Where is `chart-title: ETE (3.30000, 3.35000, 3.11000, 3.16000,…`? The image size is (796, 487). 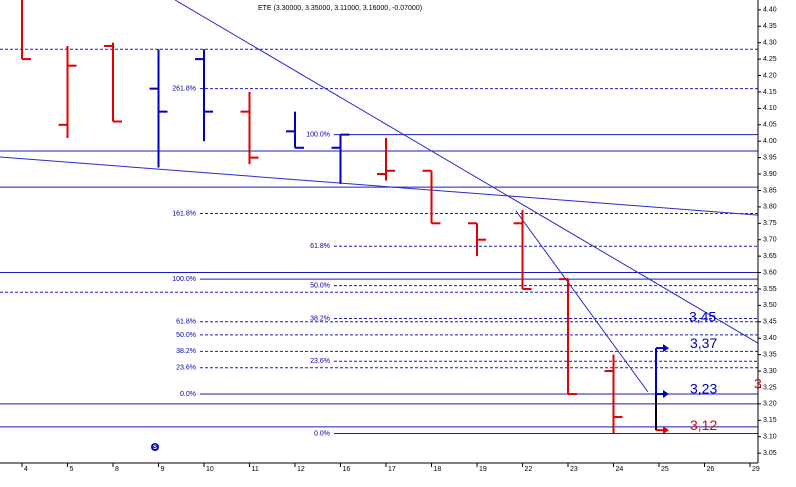
chart-title: ETE (3.30000, 3.35000, 3.11000, 3.16000,… is located at coordinates (340, 8).